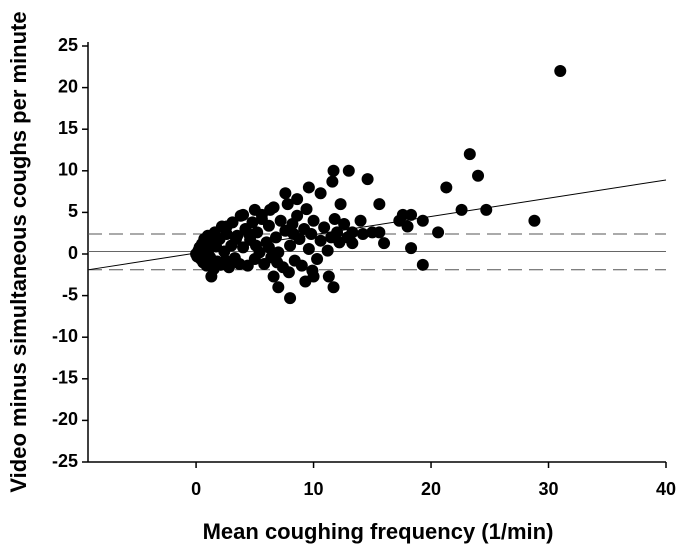 The width and height of the screenshot is (685, 549). I want to click on y-tick-label: -20, so click(65, 419).